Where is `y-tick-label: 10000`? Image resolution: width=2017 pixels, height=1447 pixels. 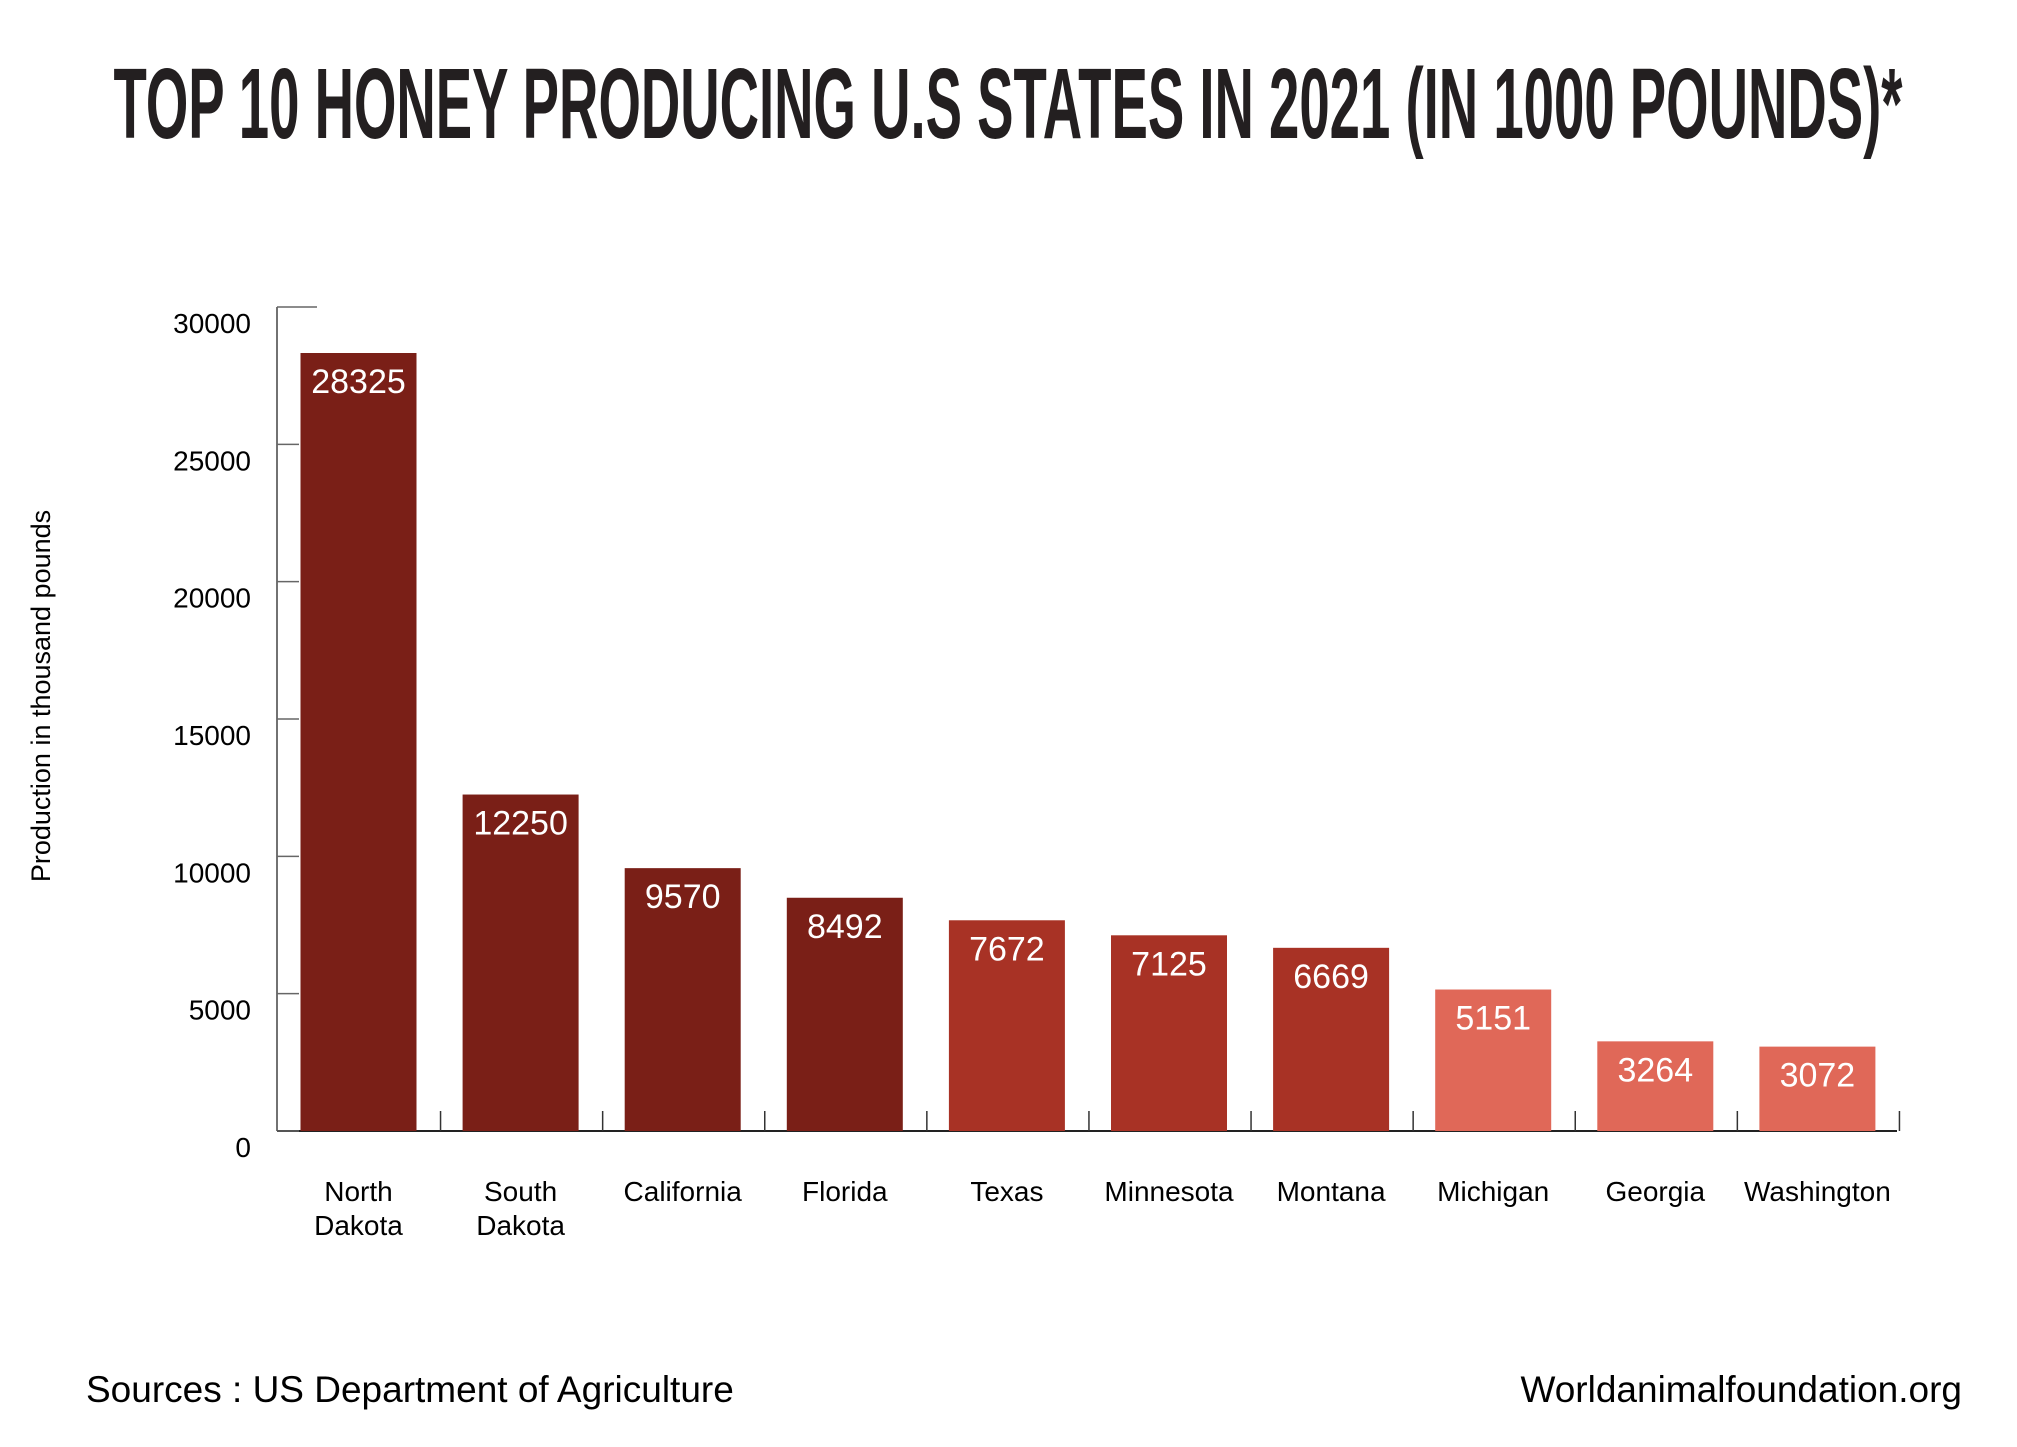
y-tick-label: 10000 is located at coordinates (212, 872).